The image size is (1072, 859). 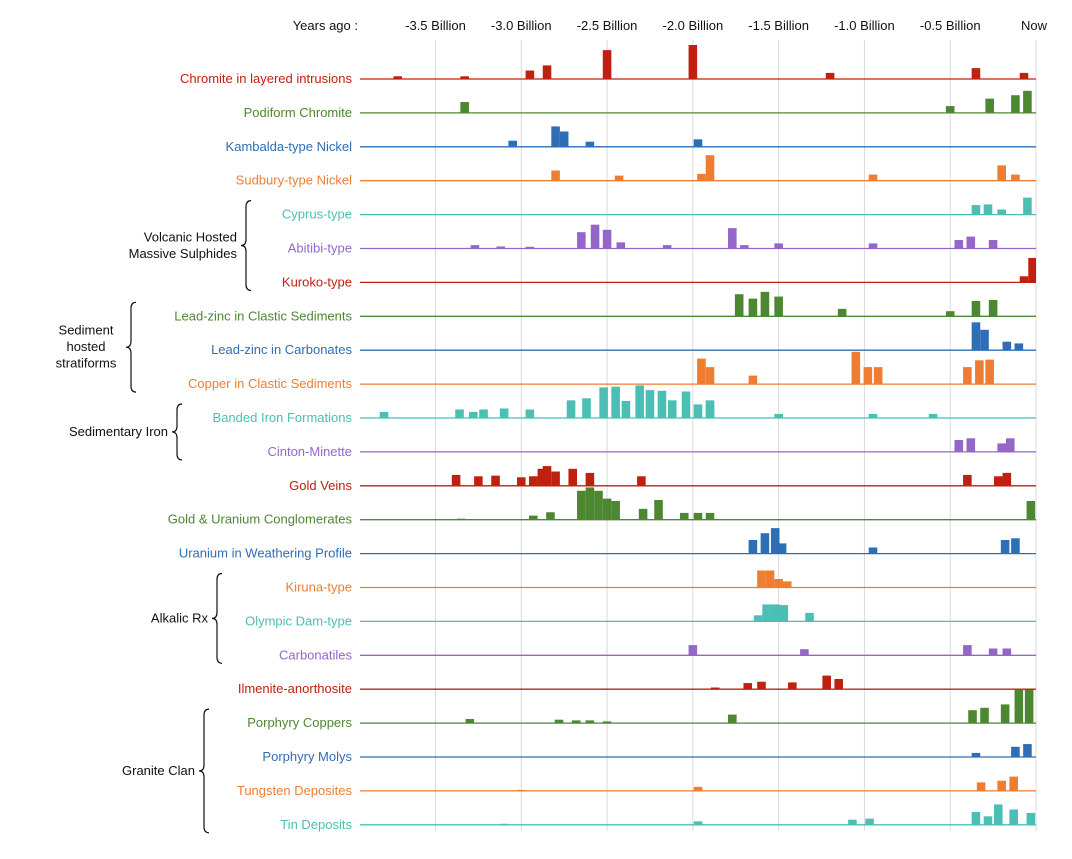 What do you see at coordinates (950, 25) in the screenshot?
I see `x-tick-label: -0.5 Billion` at bounding box center [950, 25].